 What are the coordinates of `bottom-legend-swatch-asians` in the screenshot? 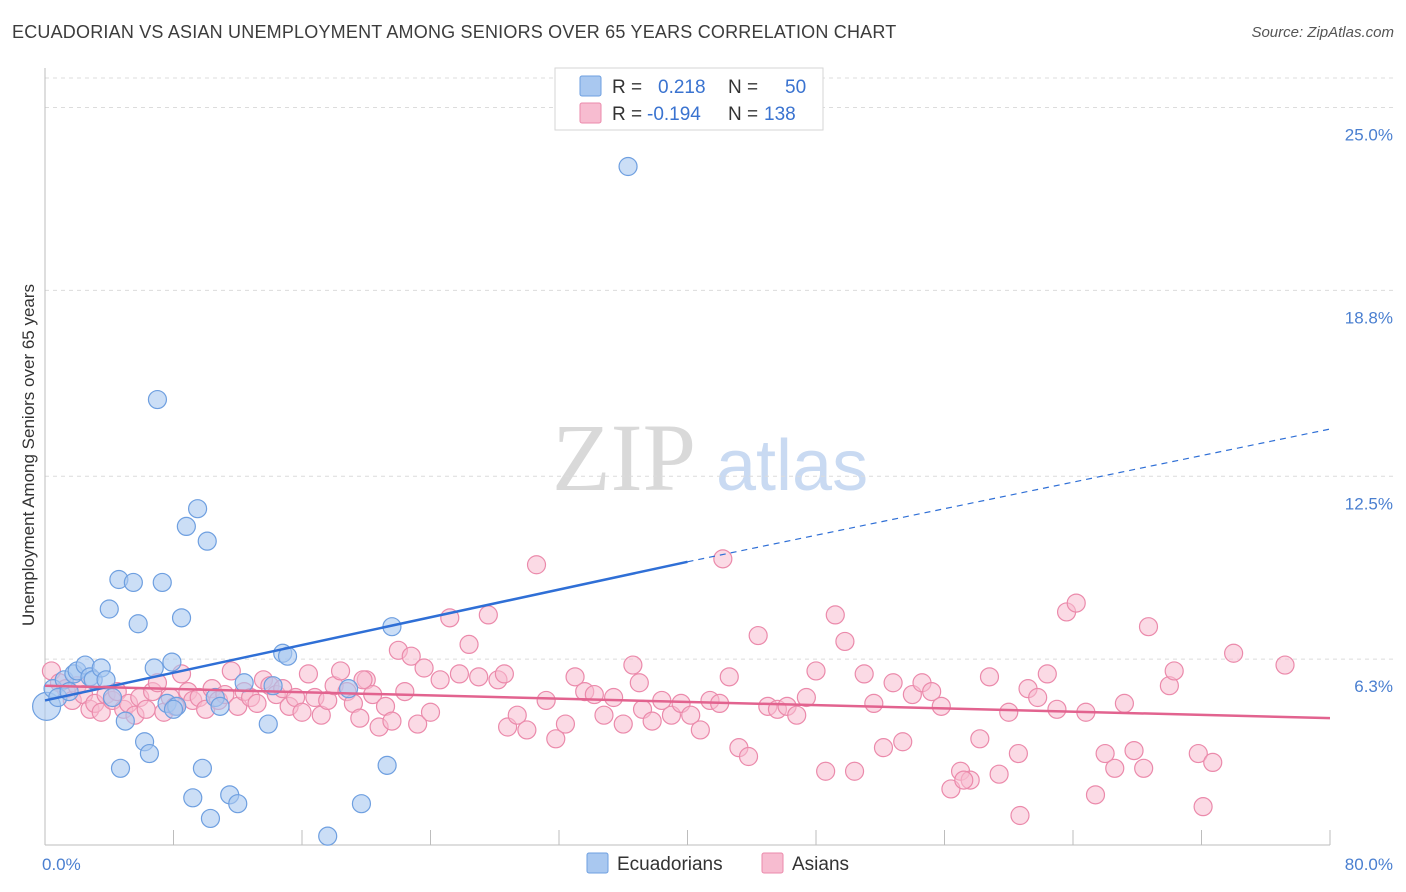 It's located at (772, 863).